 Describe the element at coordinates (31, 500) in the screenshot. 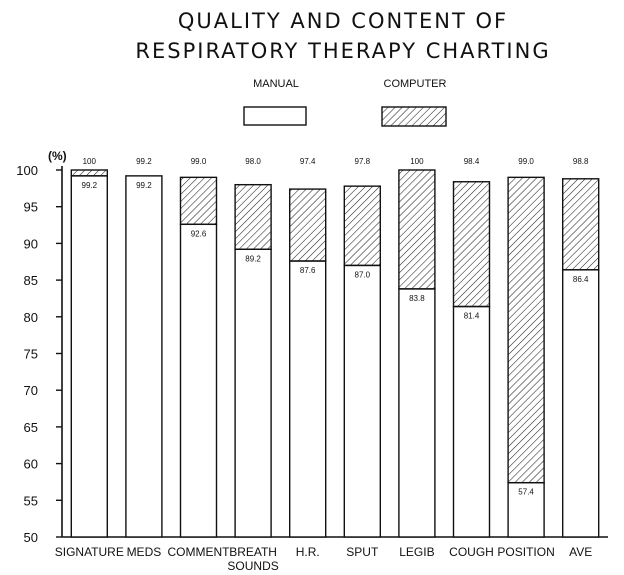

I see `y-tick-label: 55` at that location.